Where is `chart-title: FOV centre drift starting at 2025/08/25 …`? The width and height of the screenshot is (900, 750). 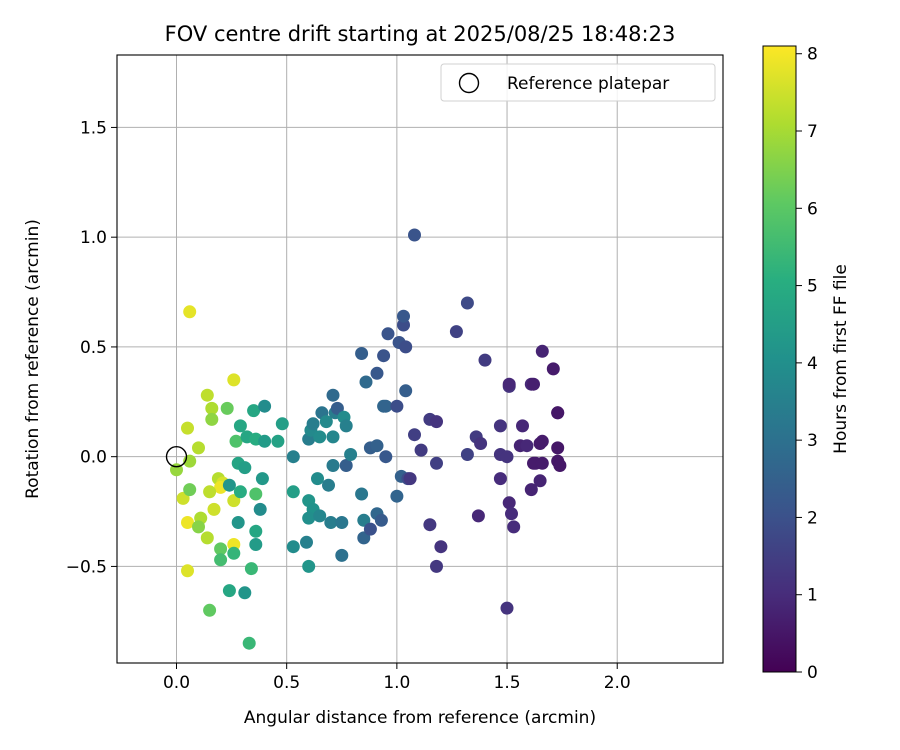 chart-title: FOV centre drift starting at 2025/08/25 … is located at coordinates (420, 34).